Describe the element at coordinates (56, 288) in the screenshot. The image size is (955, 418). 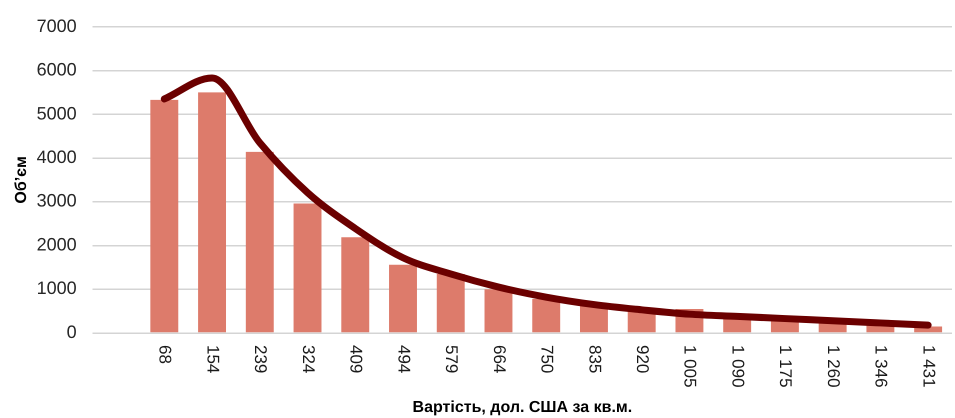
I see `y-tick-label: 1000` at that location.